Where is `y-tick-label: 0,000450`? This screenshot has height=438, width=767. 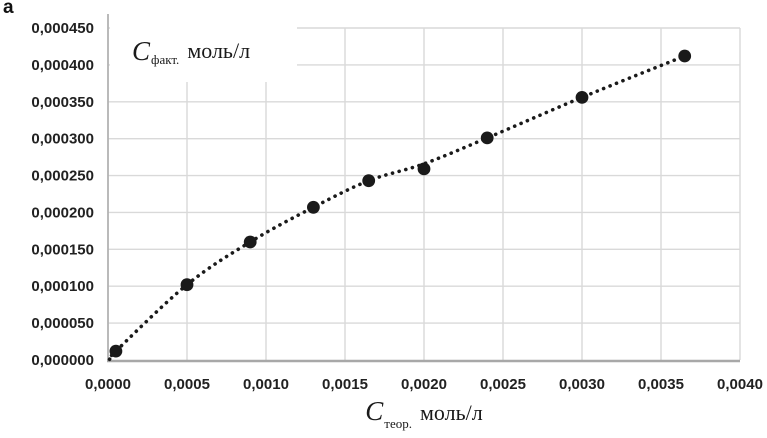 y-tick-label: 0,000450 is located at coordinates (62, 28).